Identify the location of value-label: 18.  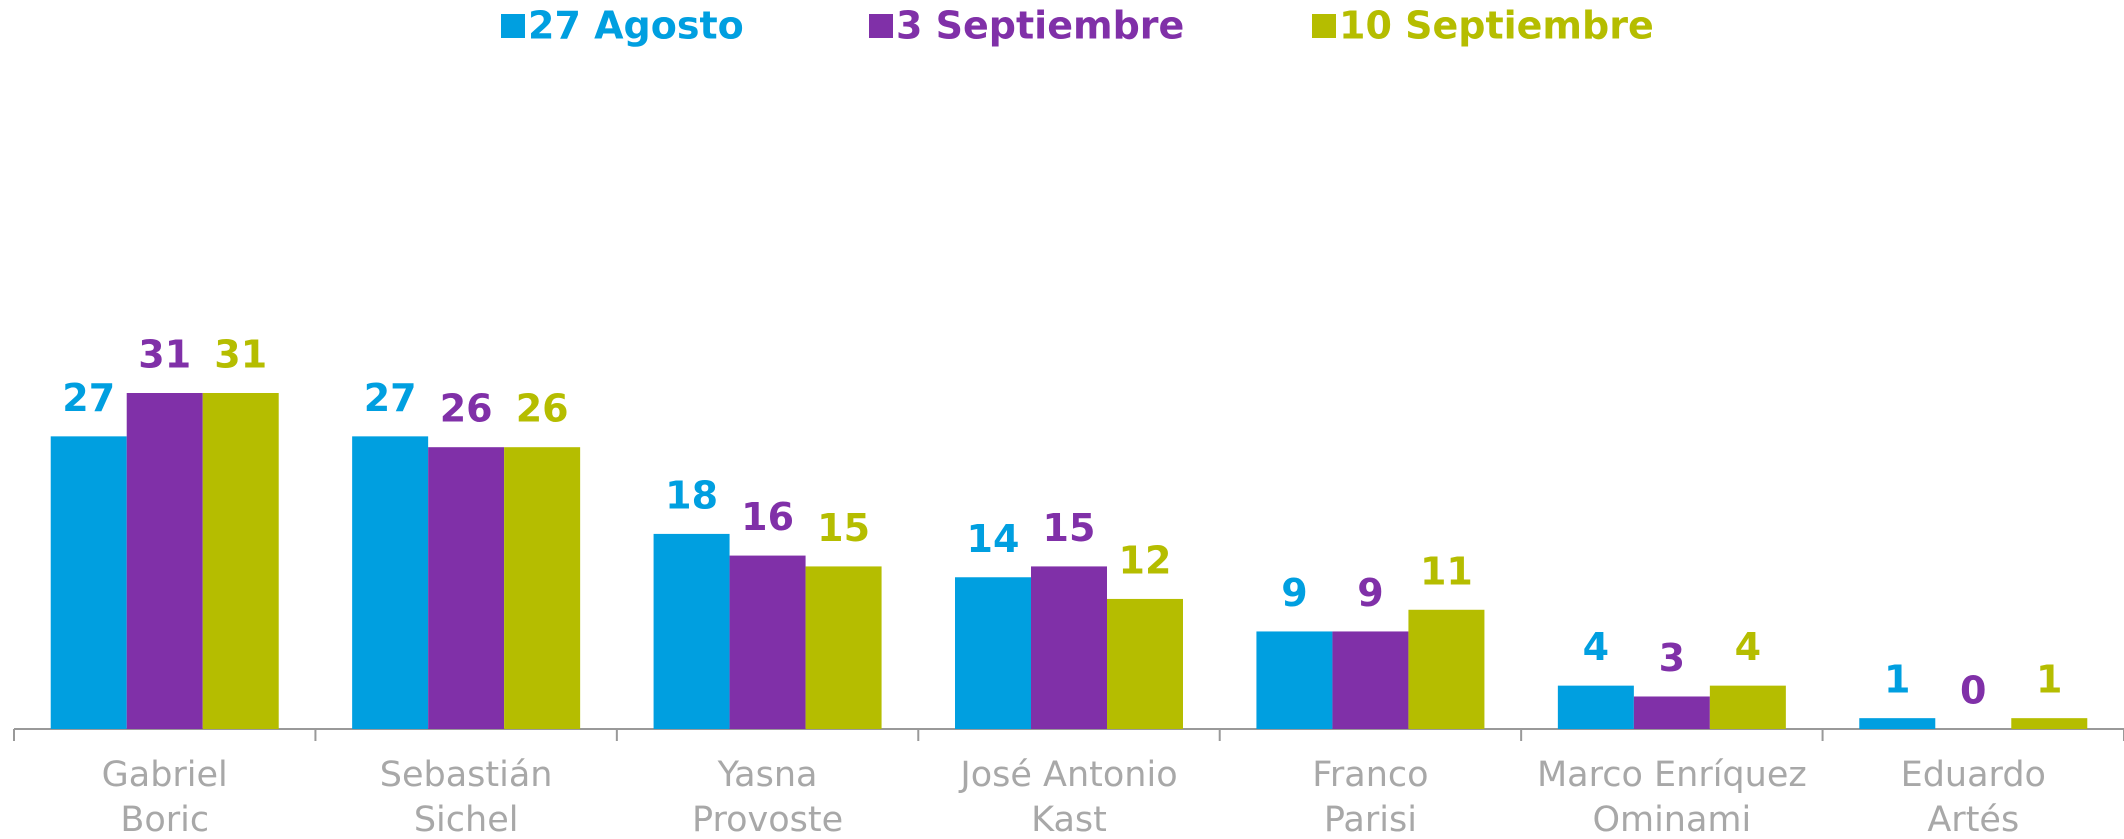
(691, 495).